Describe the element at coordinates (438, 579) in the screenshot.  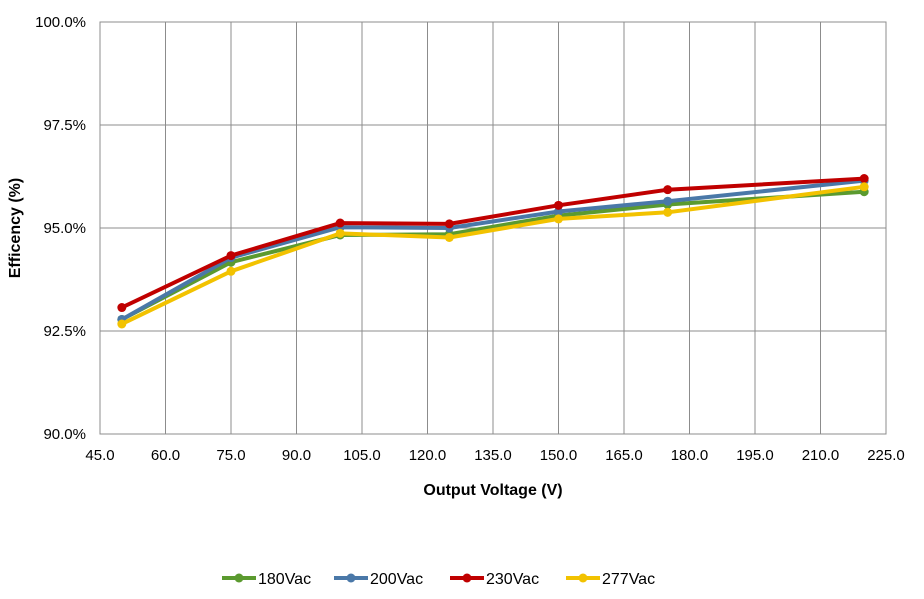
I see `legend: 180Vac 200Vac 230Vac 277Vac` at that location.